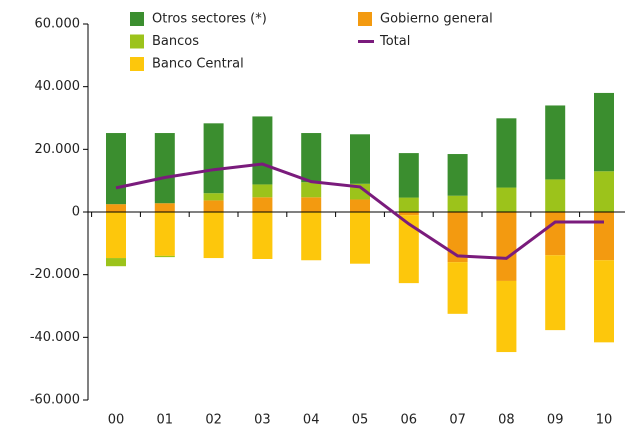 Image resolution: width=625 pixels, height=428 pixels. Describe the element at coordinates (436, 19) in the screenshot. I see `legend-label: Gobierno general` at that location.